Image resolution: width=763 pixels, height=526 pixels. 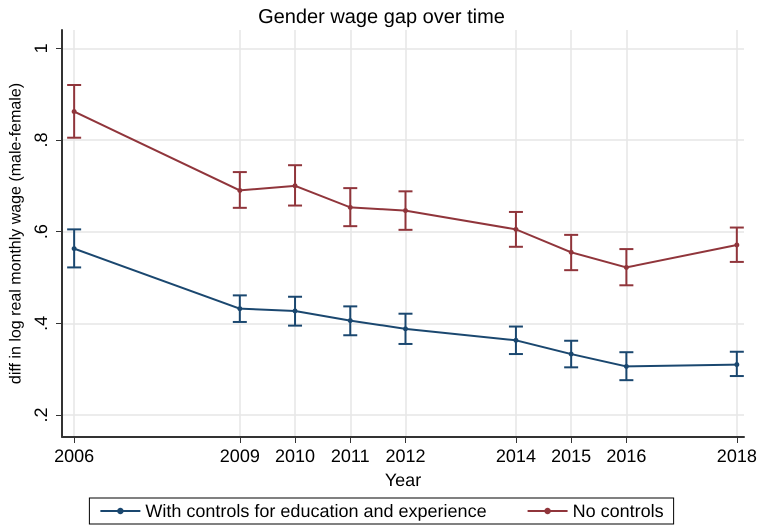 What do you see at coordinates (41, 232) in the screenshot?
I see `y-tick-label: .6` at bounding box center [41, 232].